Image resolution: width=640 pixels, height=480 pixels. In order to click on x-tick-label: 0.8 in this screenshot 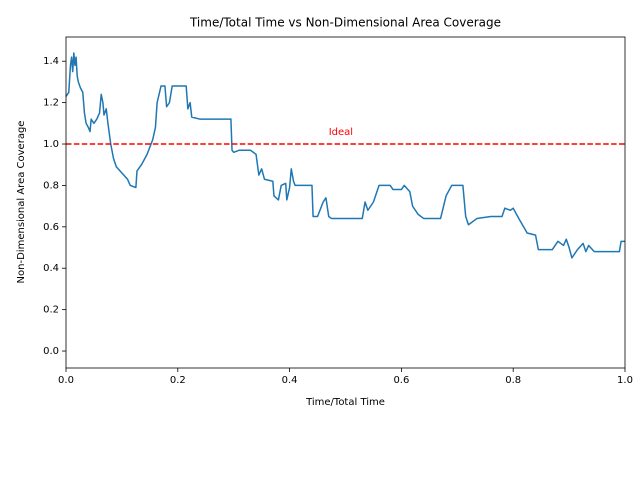, I will do `click(513, 380)`.